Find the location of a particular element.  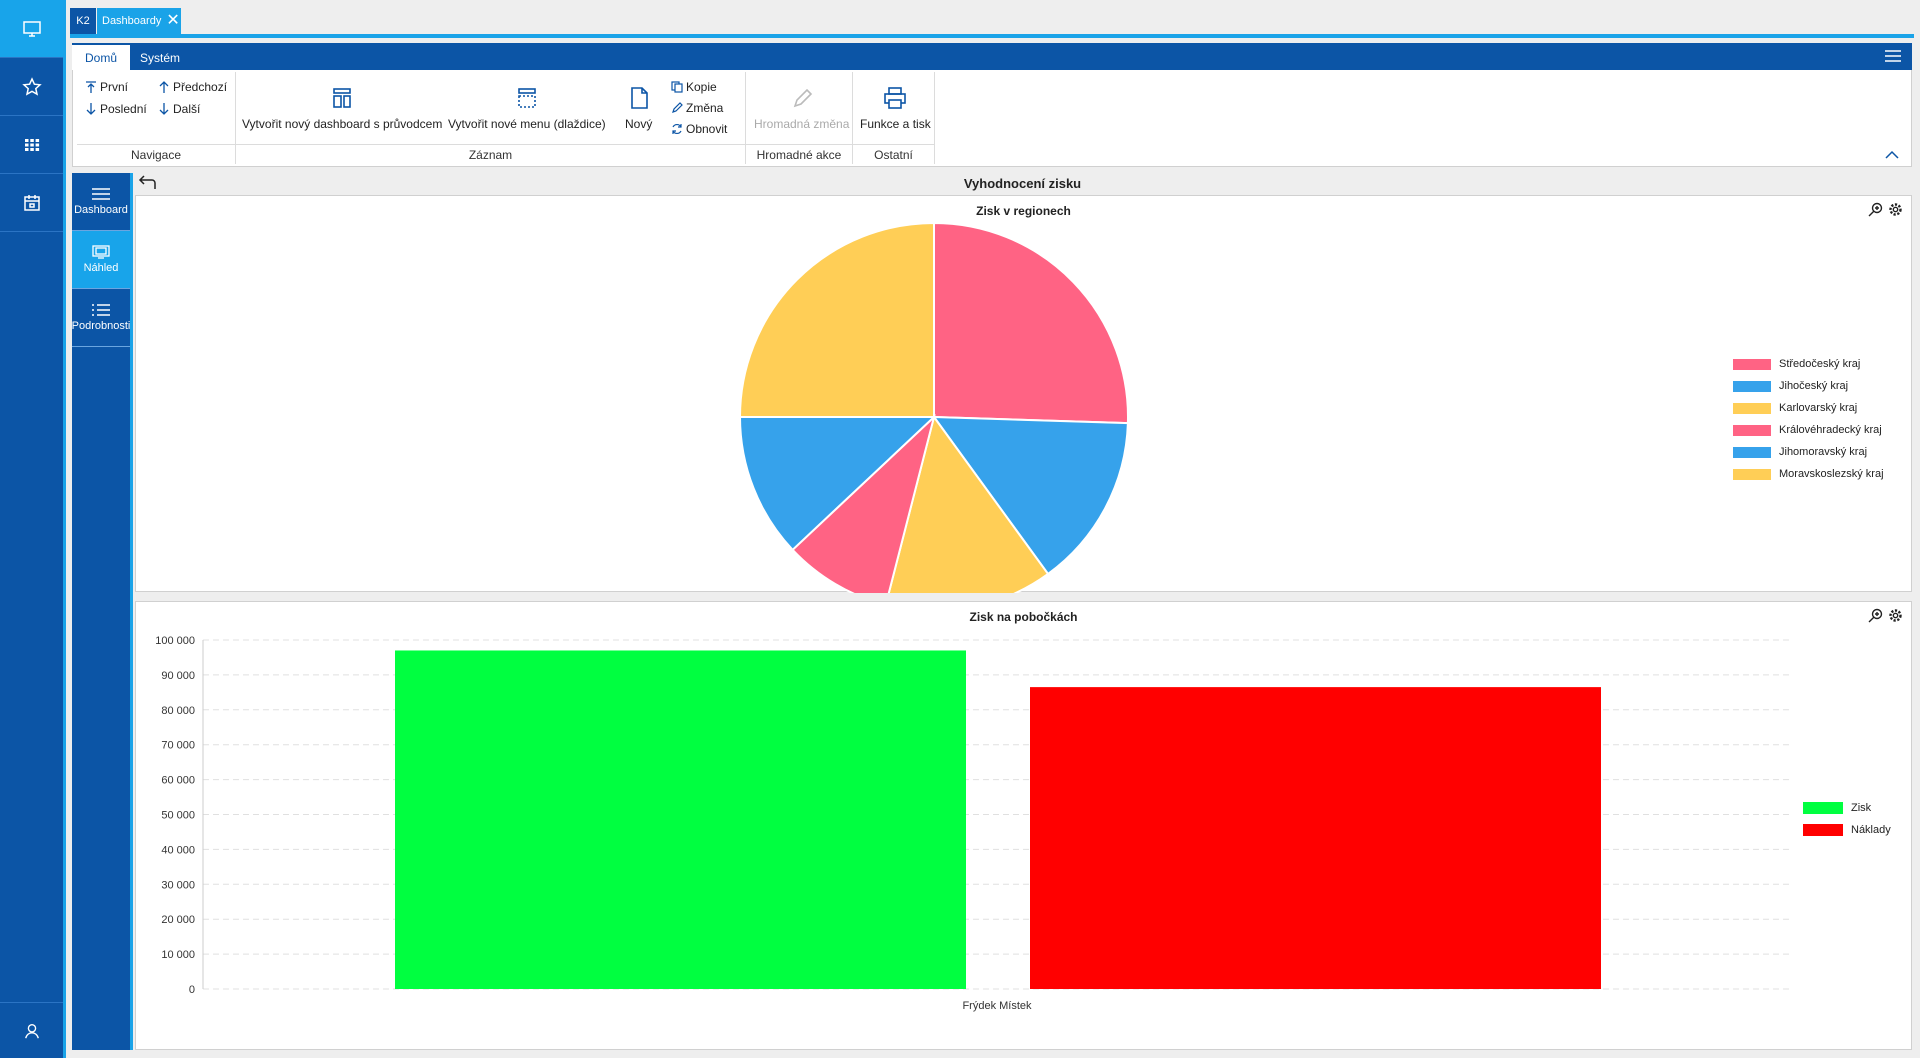

bar-zisk is located at coordinates (680, 819).